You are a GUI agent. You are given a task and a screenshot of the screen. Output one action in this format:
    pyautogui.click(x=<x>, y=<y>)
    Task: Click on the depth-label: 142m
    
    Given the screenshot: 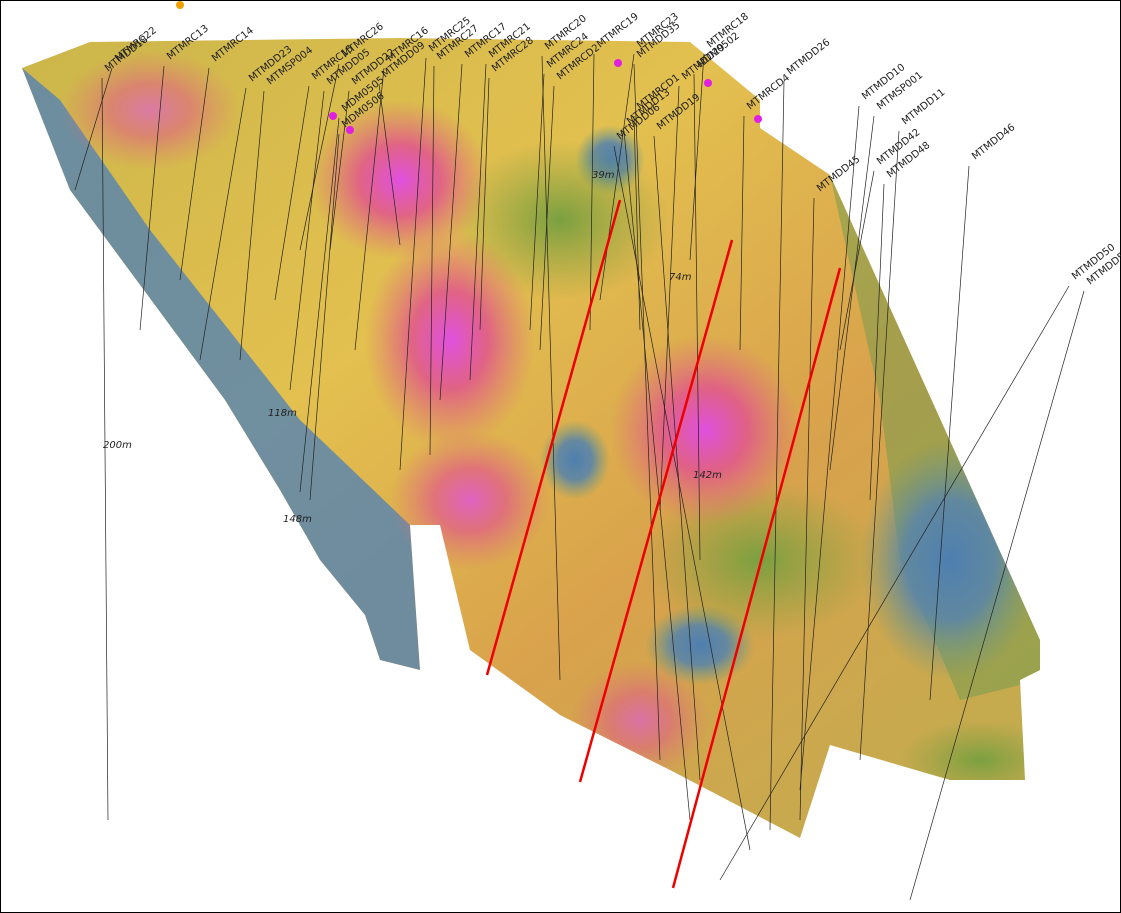 What is the action you would take?
    pyautogui.click(x=707, y=475)
    